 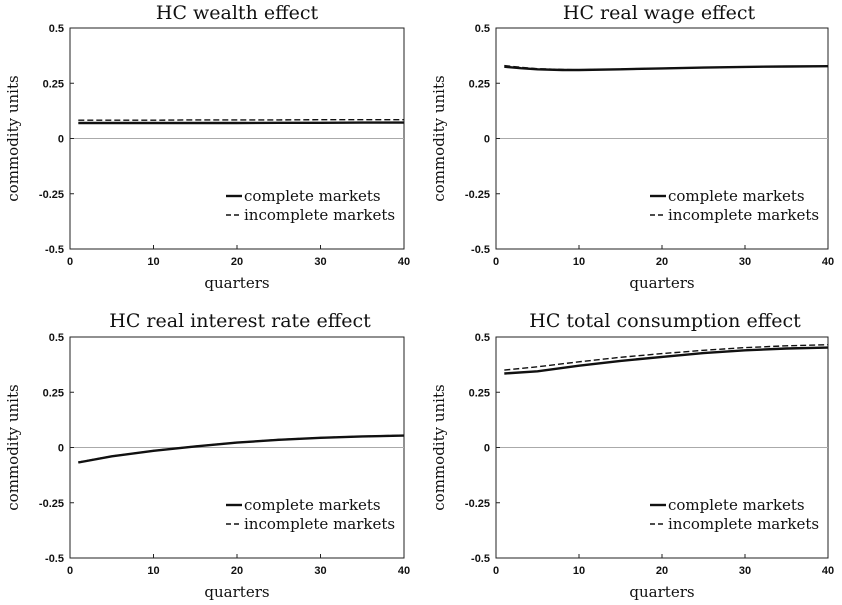 I want to click on panel-title: HC real interest rate effect, so click(x=240, y=321).